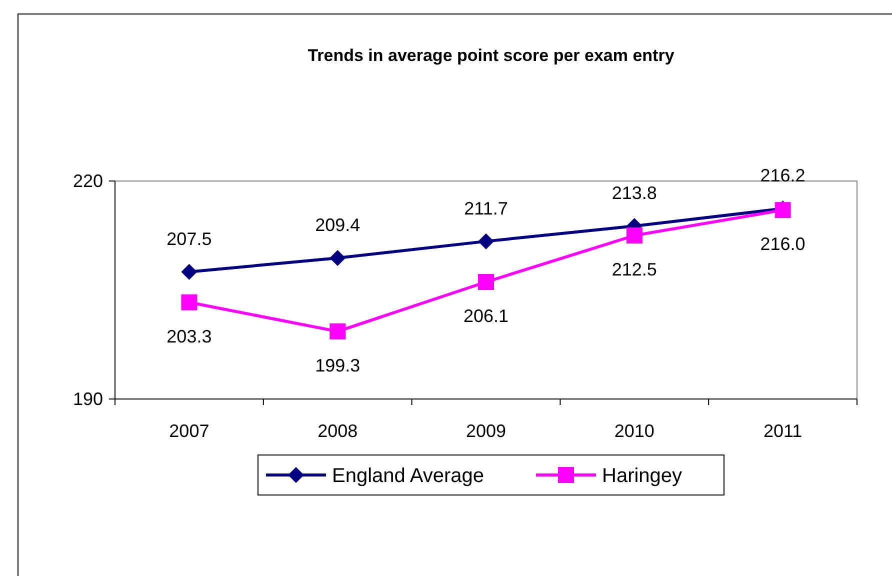 Image resolution: width=892 pixels, height=576 pixels. Describe the element at coordinates (642, 476) in the screenshot. I see `legend-label: Haringey` at that location.